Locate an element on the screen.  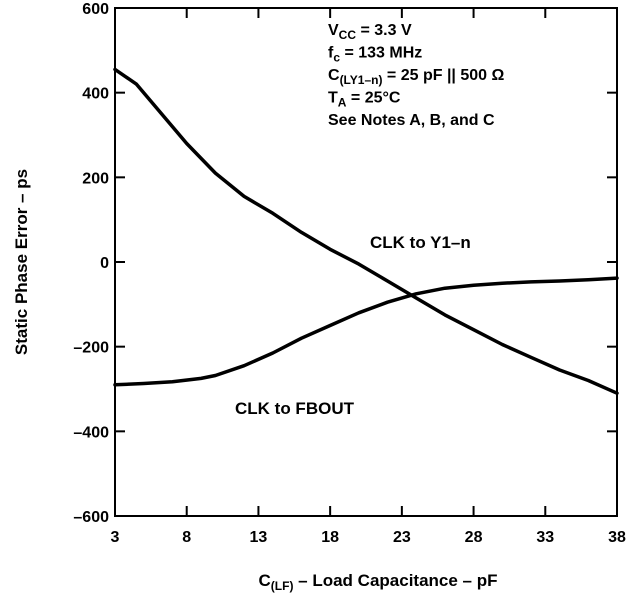
y-tick-label: –600 is located at coordinates (91, 517).